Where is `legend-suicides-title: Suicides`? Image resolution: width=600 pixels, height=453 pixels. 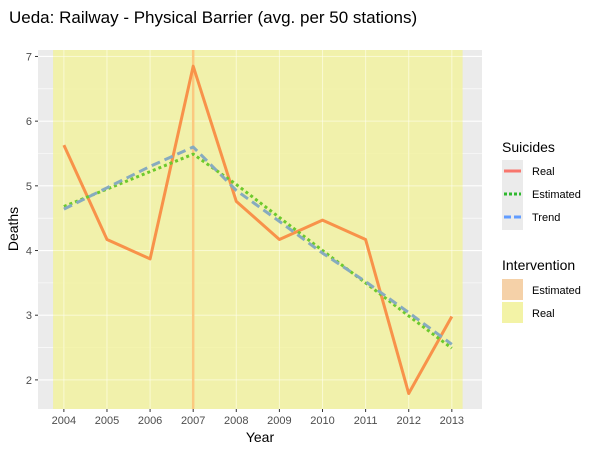
legend-suicides-title: Suicides is located at coordinates (528, 147).